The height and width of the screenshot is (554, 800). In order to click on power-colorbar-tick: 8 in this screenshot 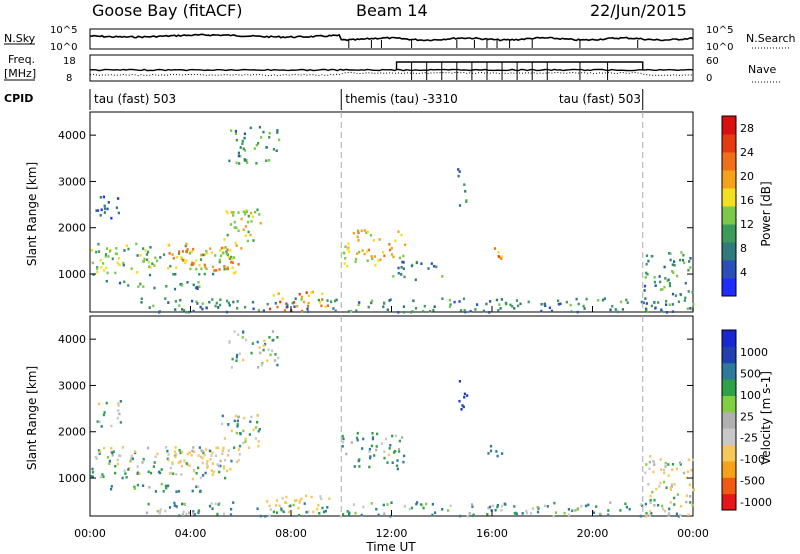, I will do `click(743, 248)`.